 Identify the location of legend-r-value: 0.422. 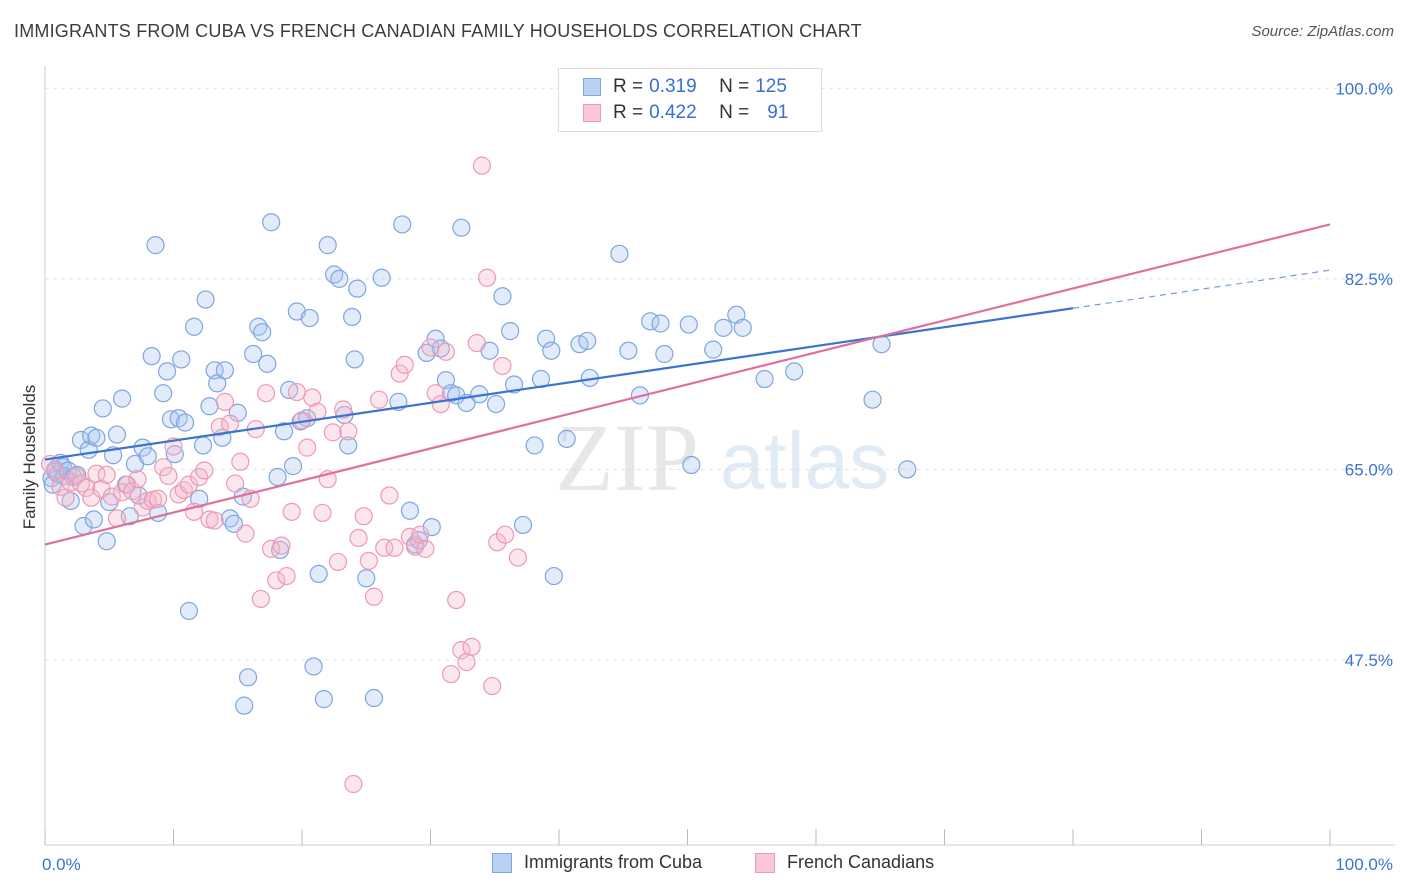
(673, 112).